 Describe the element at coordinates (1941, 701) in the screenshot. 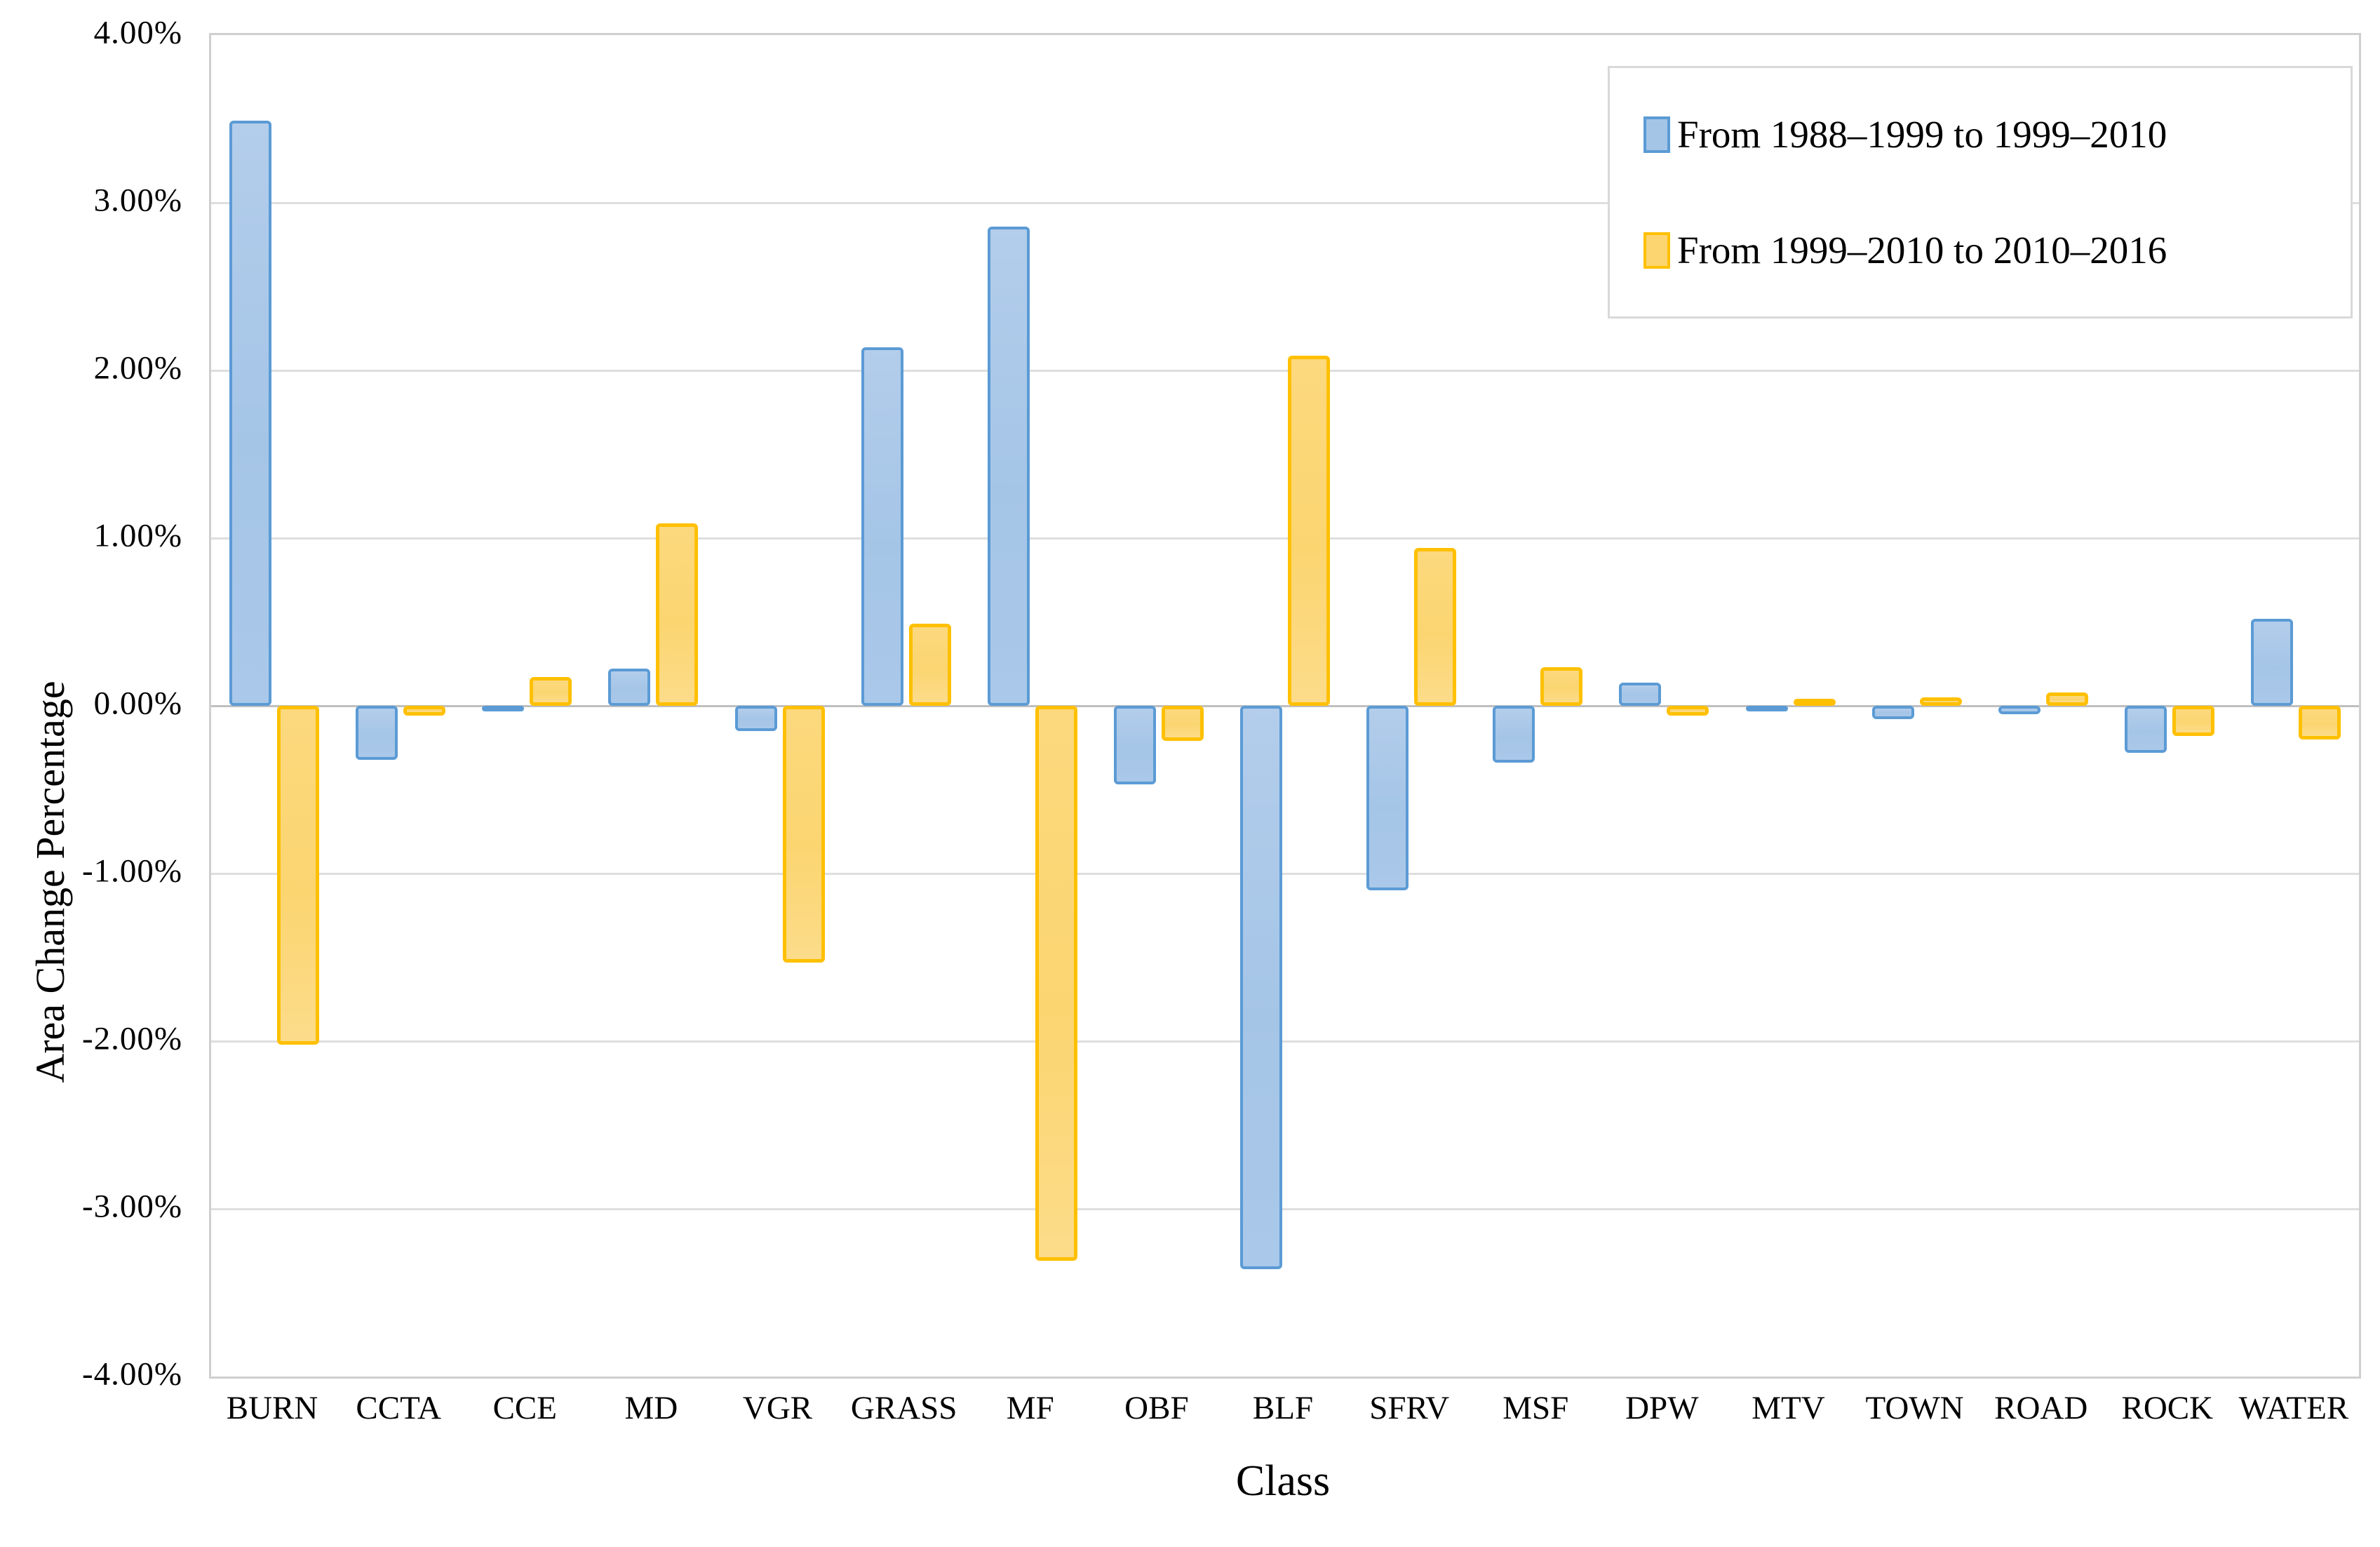

I see `bar-town-series2` at that location.